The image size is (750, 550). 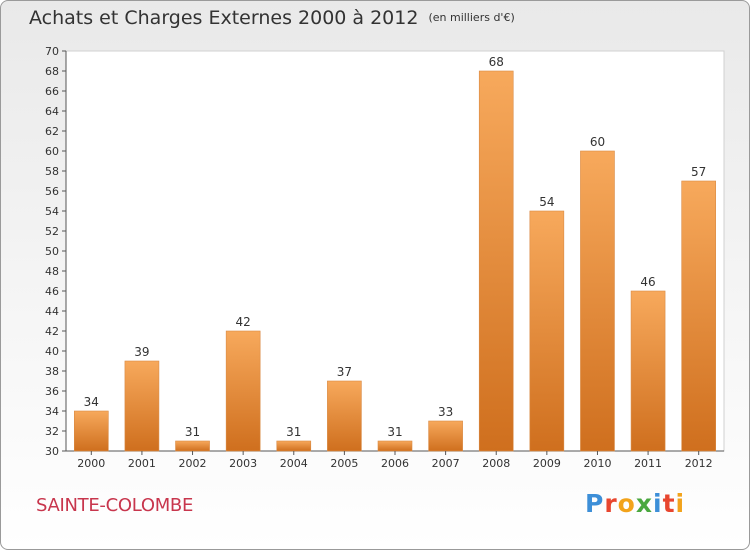 What do you see at coordinates (142, 463) in the screenshot?
I see `x-tick-label: 2001` at bounding box center [142, 463].